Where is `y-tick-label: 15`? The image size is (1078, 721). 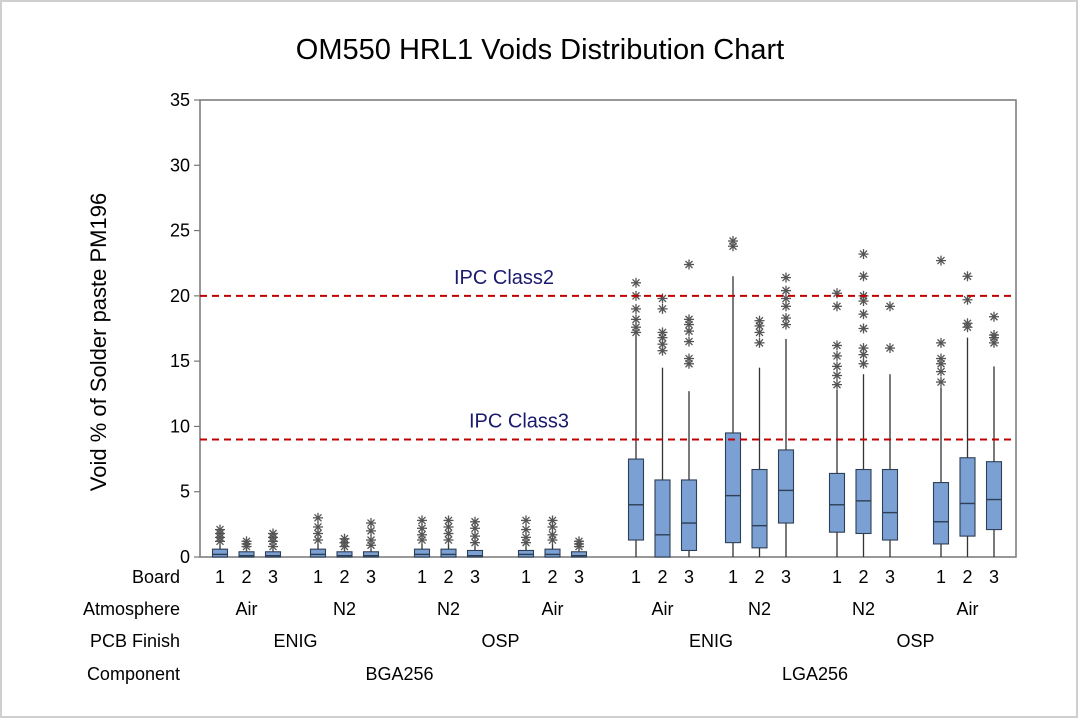 y-tick-label: 15 is located at coordinates (180, 361).